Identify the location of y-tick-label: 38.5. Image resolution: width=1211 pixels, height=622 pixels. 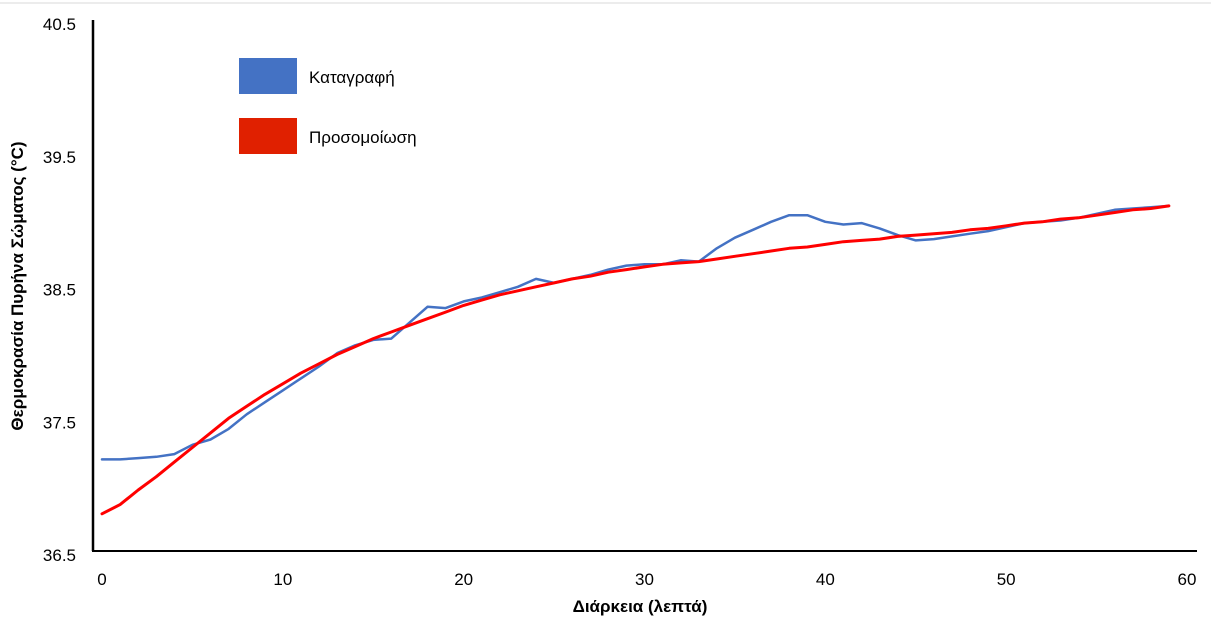
(59, 290).